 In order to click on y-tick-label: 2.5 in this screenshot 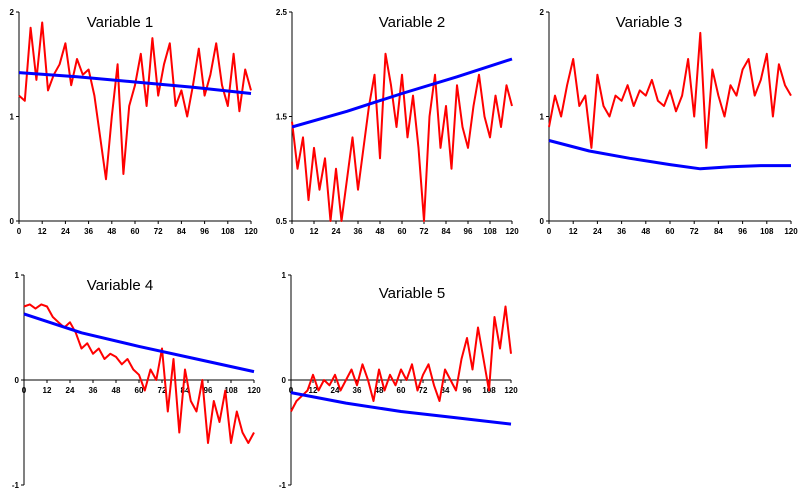, I will do `click(282, 12)`.